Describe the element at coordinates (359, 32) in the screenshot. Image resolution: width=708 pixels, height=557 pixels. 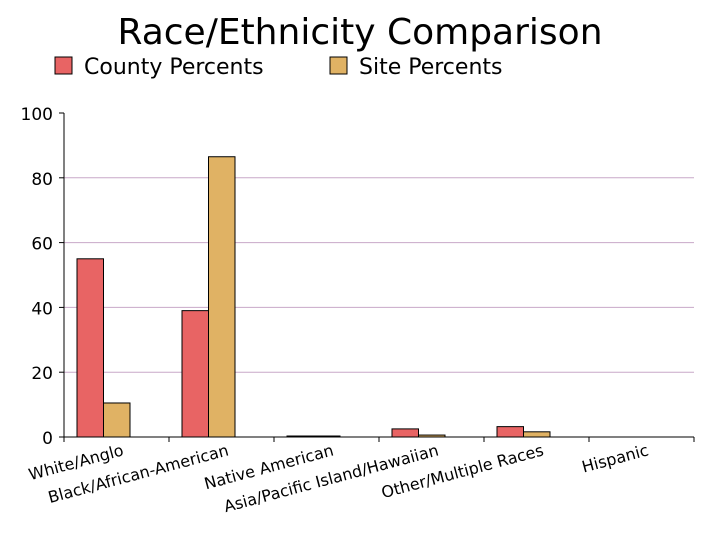
I see `chart-title: Race/Ethnicity Comparison` at that location.